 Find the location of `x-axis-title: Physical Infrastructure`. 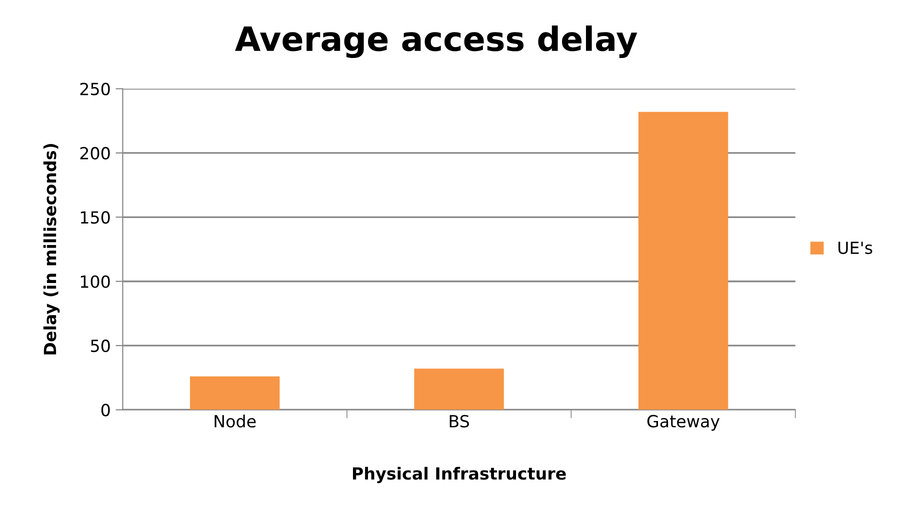

x-axis-title: Physical Infrastructure is located at coordinates (459, 475).